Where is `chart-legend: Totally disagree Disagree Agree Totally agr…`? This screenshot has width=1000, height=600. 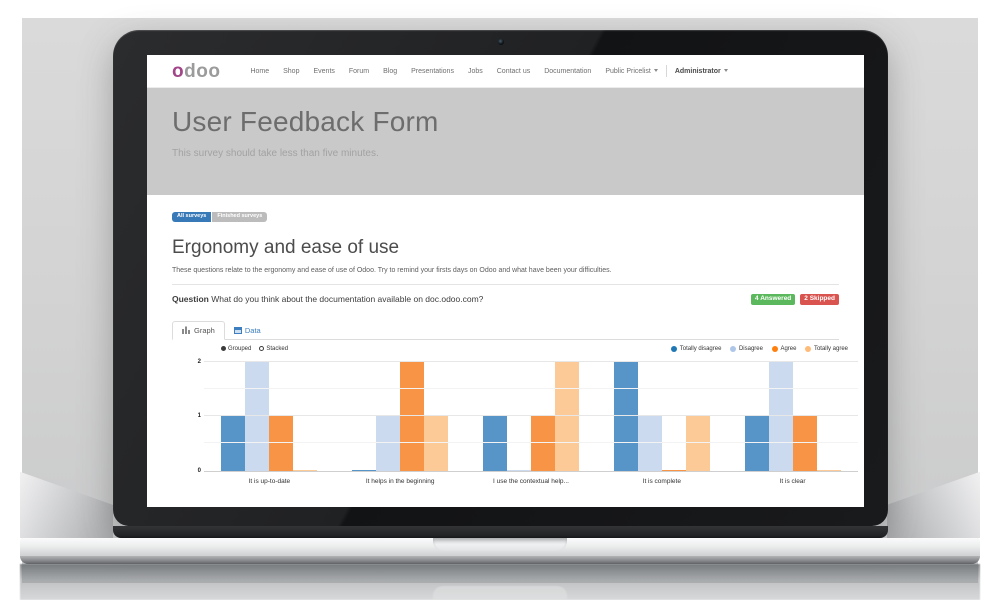 chart-legend: Totally disagree Disagree Agree Totally agr… is located at coordinates (759, 348).